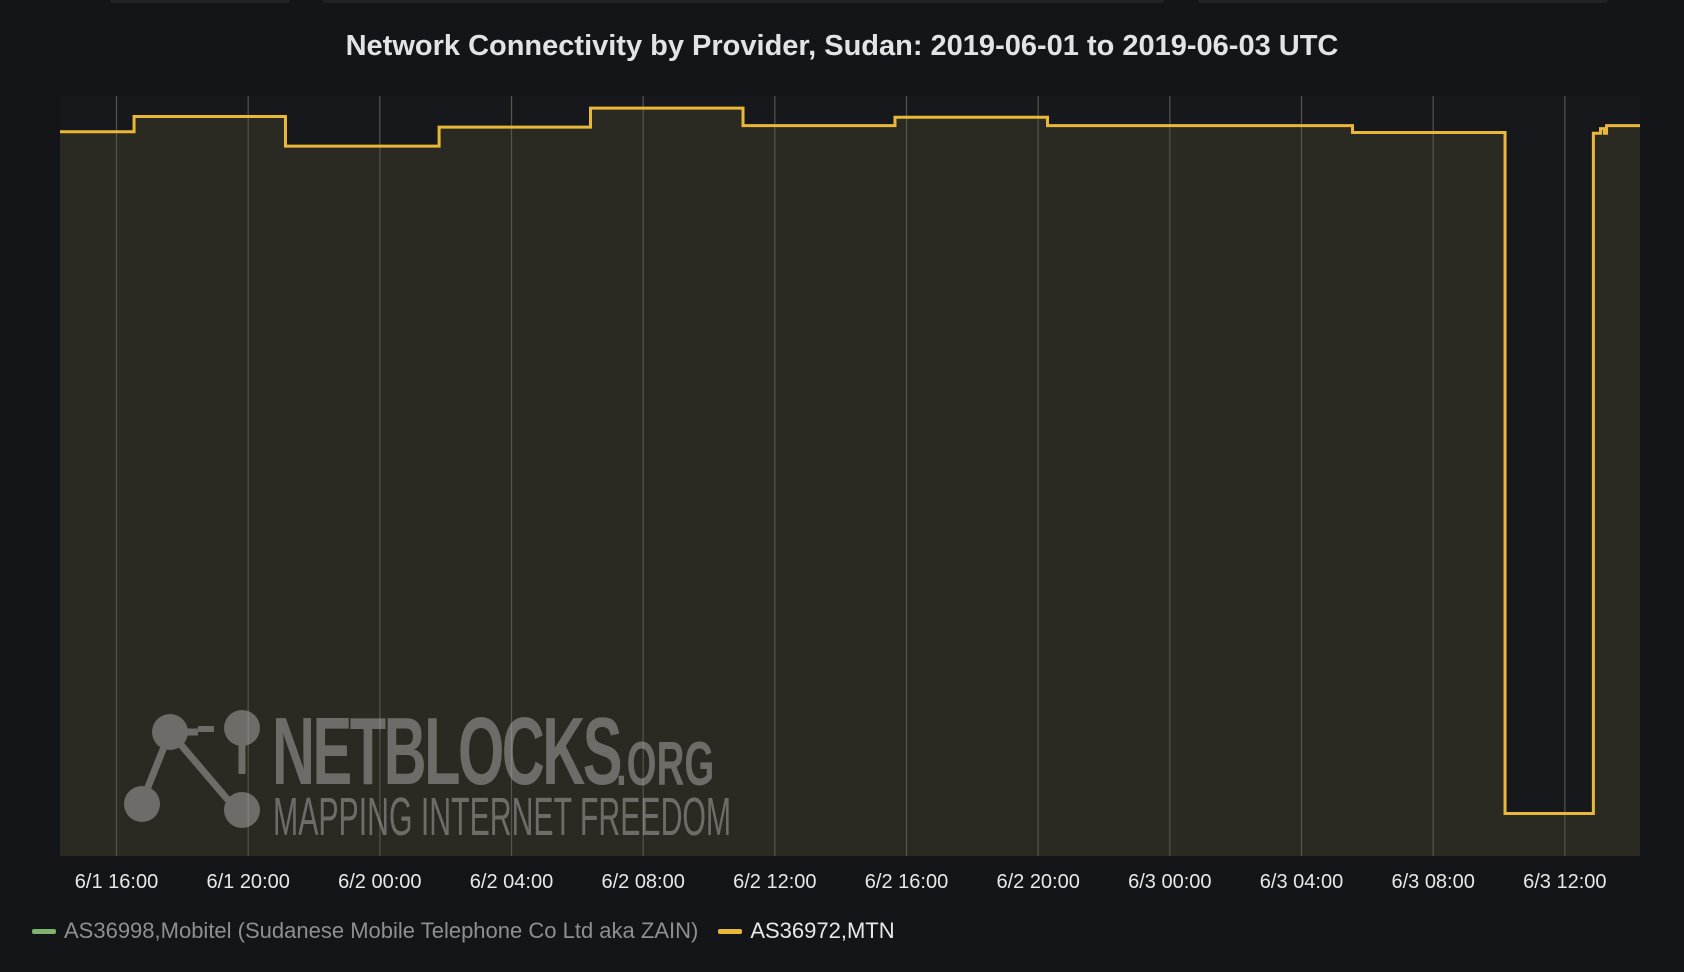 The image size is (1684, 972). I want to click on x-tick-label: 6/2 04:00, so click(511, 882).